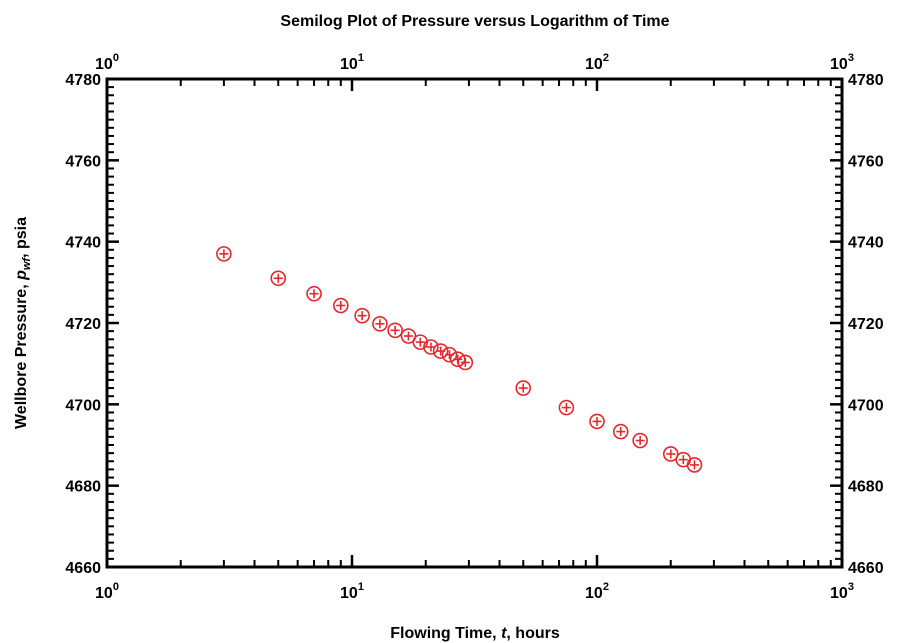 The height and width of the screenshot is (643, 899). I want to click on y-tick-label-right: 4740, so click(866, 243).